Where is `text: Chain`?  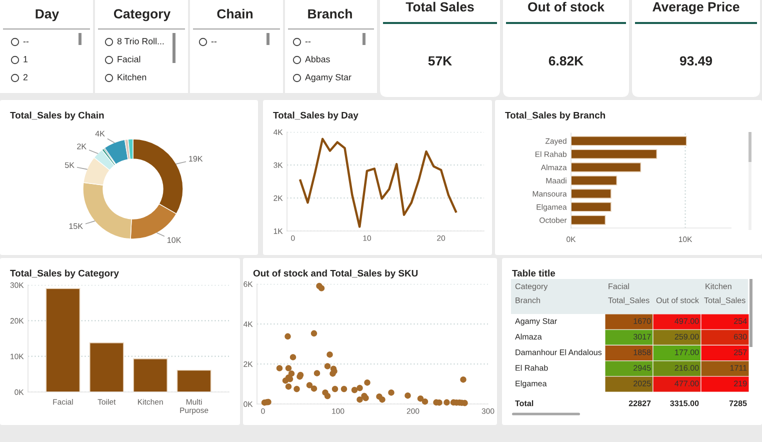
text: Chain is located at coordinates (235, 13).